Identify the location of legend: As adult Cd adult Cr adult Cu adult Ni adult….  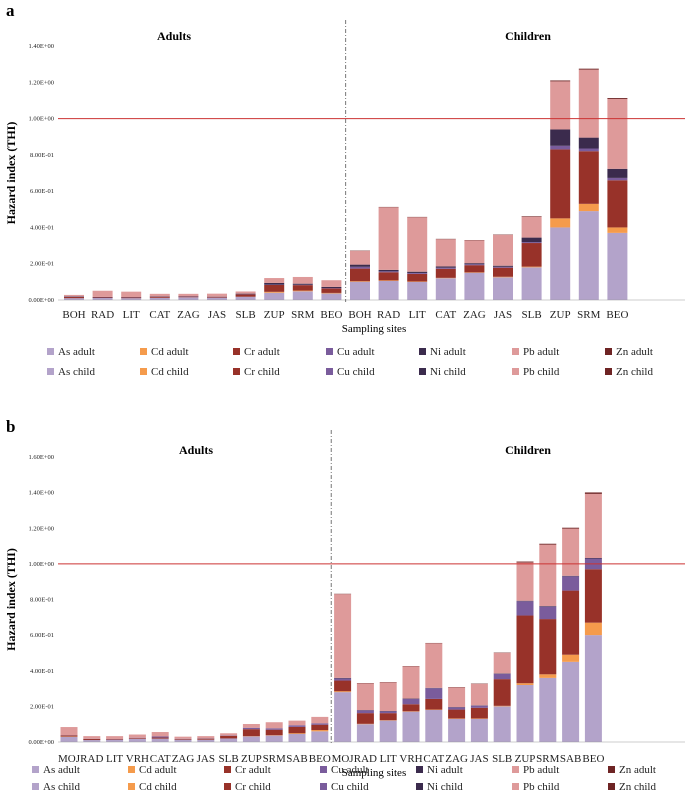
(344, 778).